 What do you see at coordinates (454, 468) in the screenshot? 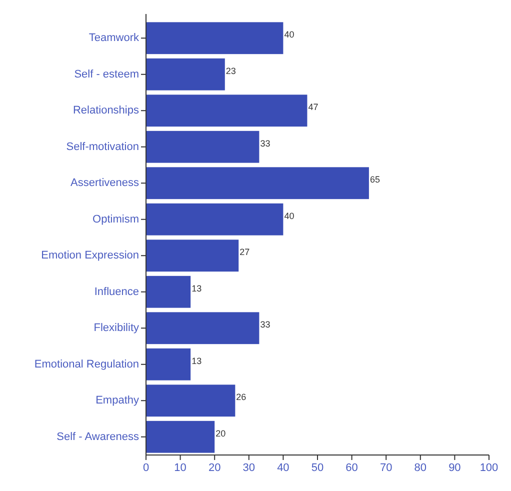
I see `x-tick-label: 90` at bounding box center [454, 468].